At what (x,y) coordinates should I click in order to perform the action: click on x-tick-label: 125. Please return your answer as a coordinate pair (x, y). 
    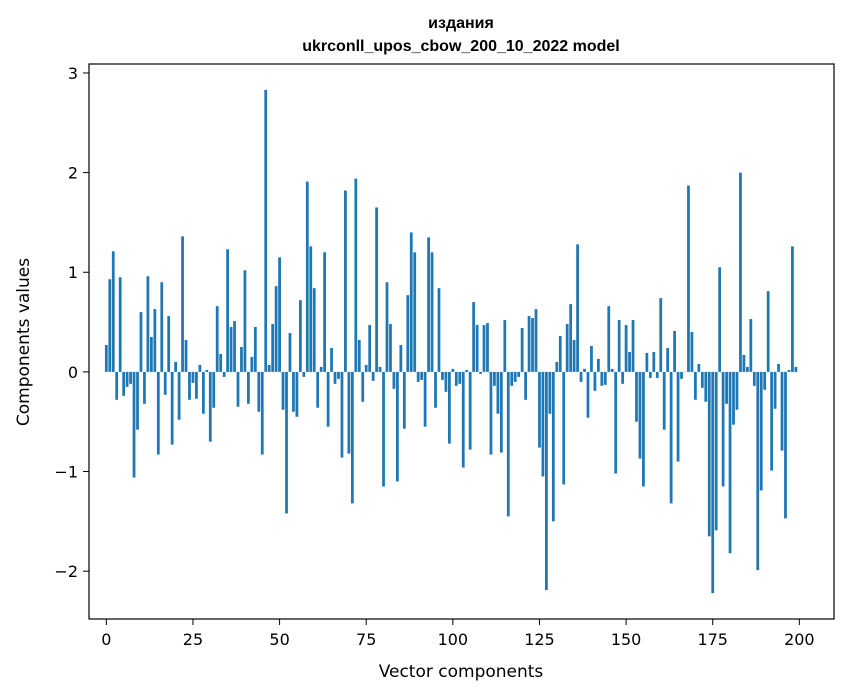
    Looking at the image, I should click on (539, 639).